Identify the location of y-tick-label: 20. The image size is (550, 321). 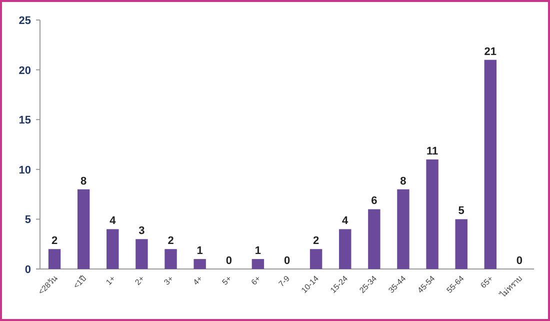
(24, 70).